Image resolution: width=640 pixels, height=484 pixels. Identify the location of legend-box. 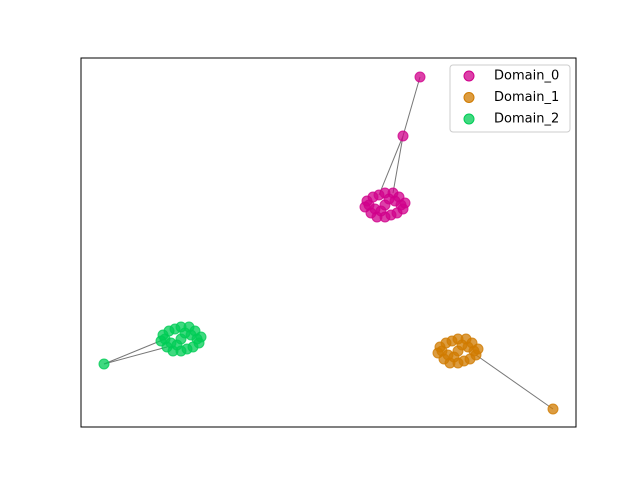
(510, 98).